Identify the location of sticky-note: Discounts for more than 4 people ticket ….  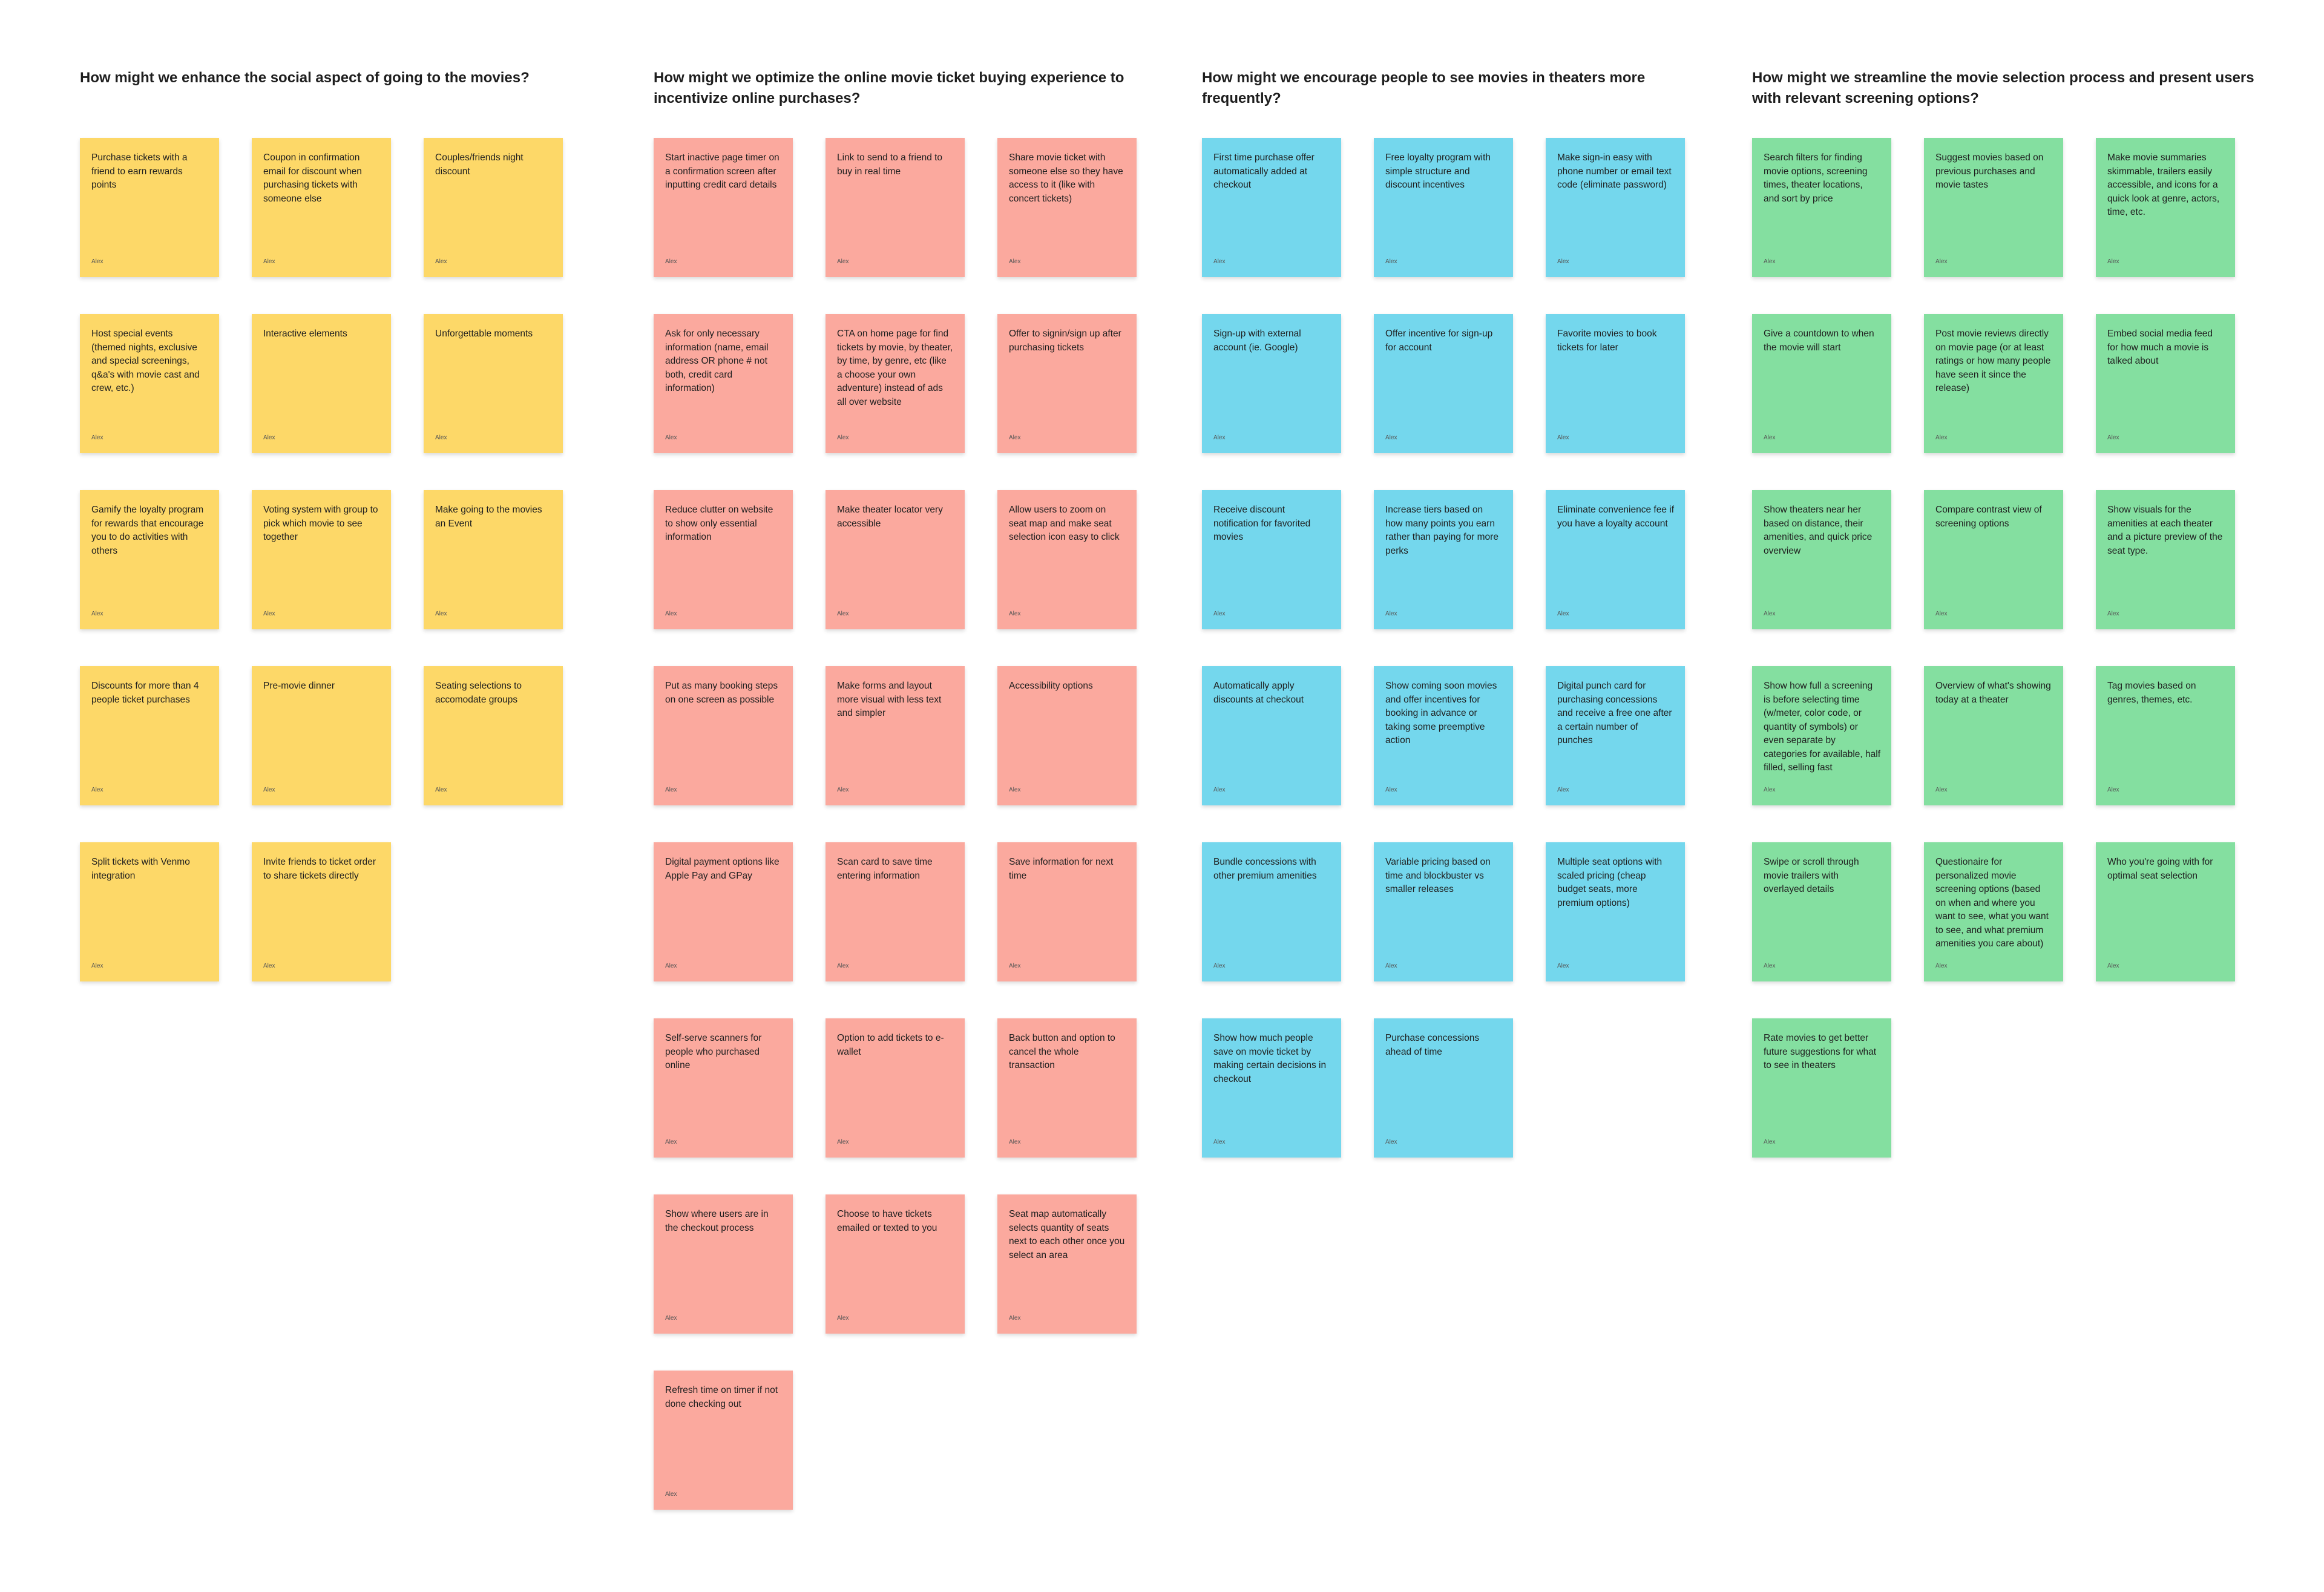
(149, 735).